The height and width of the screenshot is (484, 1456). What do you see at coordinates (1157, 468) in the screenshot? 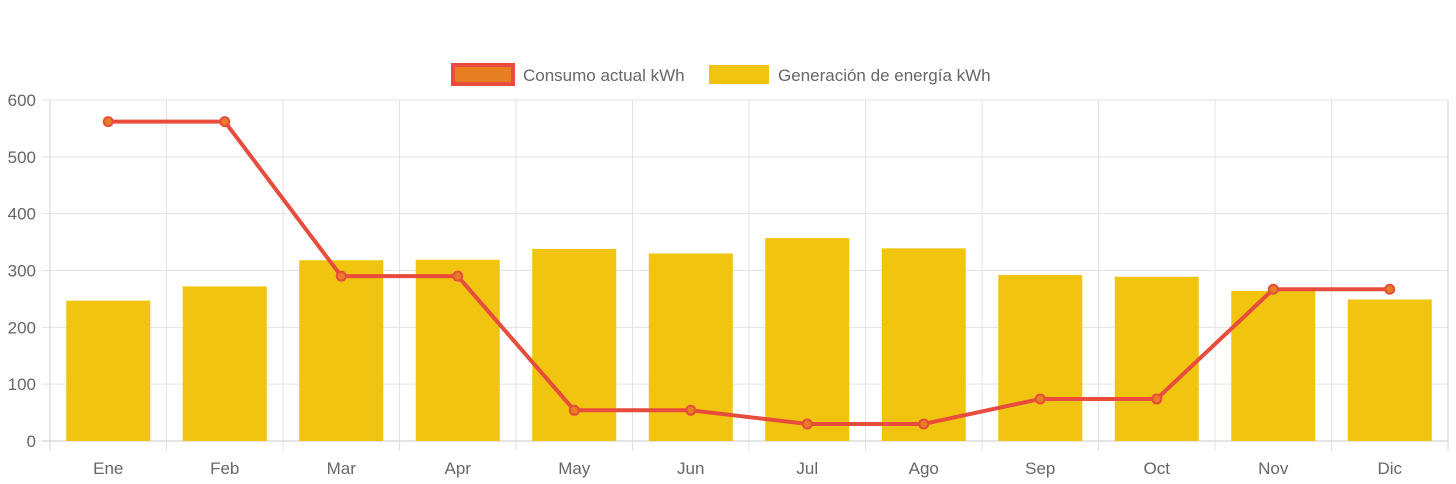
I see `x-tick-label: Oct` at bounding box center [1157, 468].